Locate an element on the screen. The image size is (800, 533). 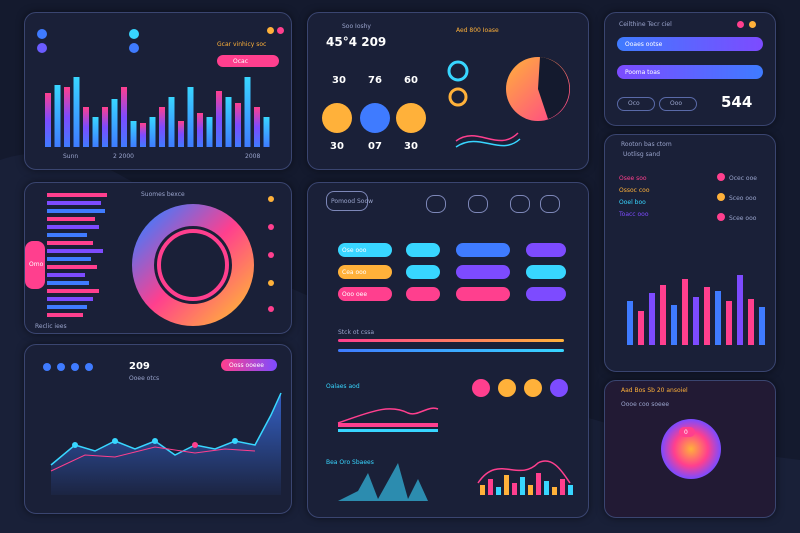
progress-label: Stck ot cssa is located at coordinates (356, 332).